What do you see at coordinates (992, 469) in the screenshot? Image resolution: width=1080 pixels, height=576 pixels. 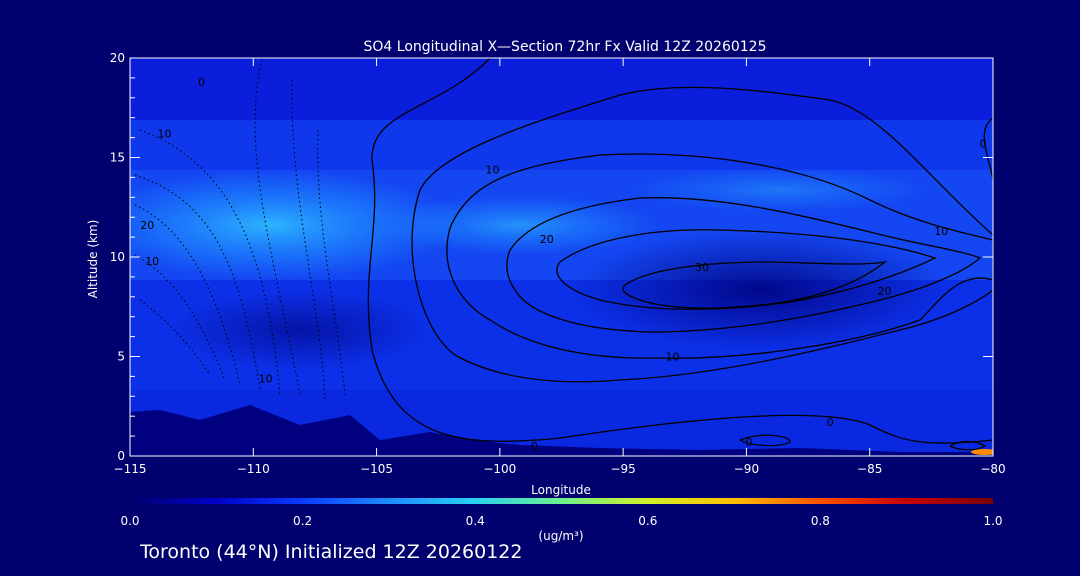 I see `x-tick-label: −80` at bounding box center [992, 469].